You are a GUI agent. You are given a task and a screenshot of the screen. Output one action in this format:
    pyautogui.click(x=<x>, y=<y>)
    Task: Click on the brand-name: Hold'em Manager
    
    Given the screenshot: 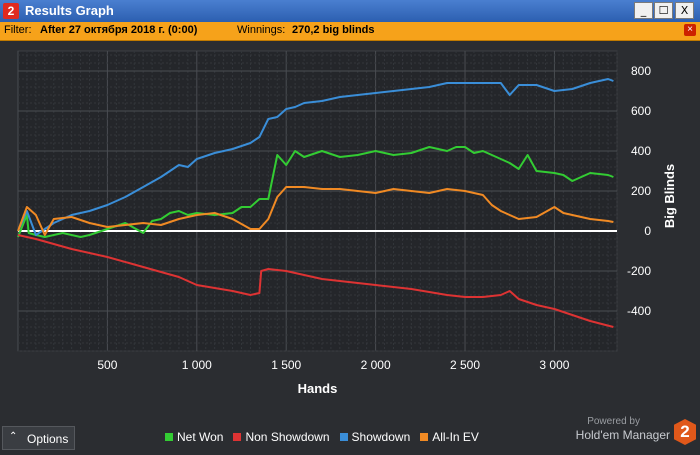 What is the action you would take?
    pyautogui.click(x=622, y=435)
    